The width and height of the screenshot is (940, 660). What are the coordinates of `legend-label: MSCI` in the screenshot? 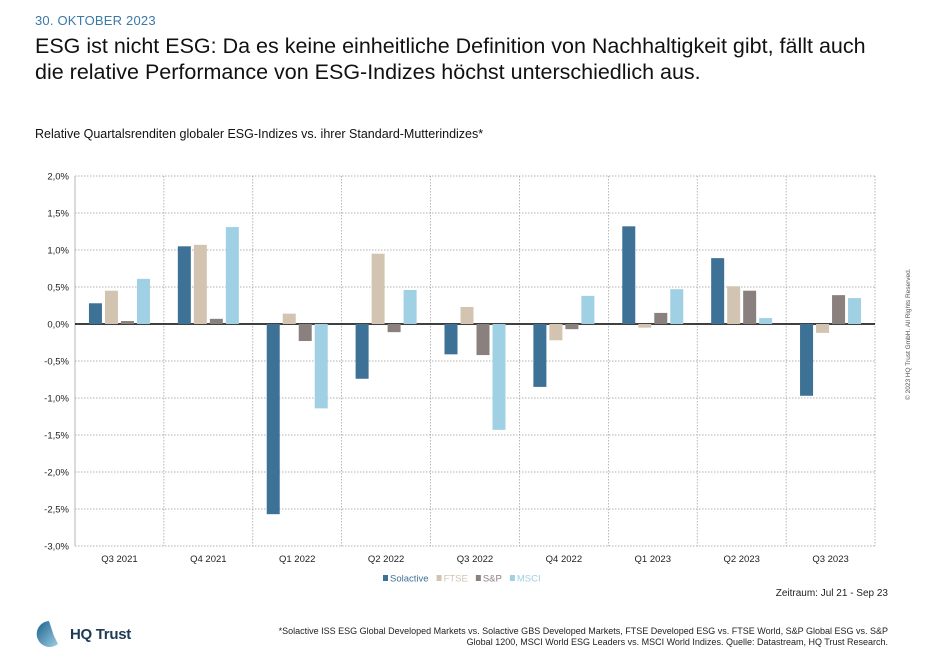 It's located at (529, 579).